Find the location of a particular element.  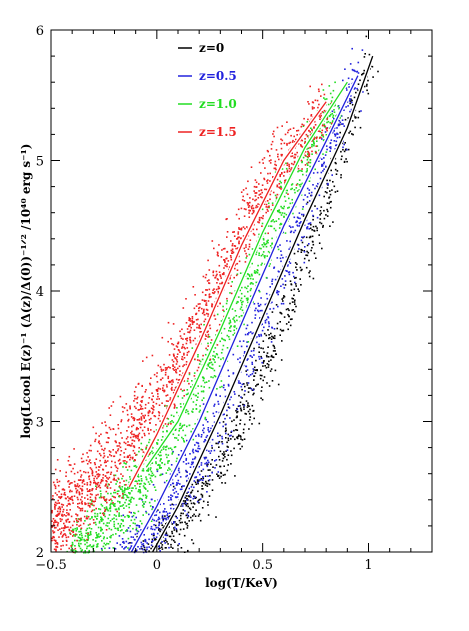

y-tick-label: 6 is located at coordinates (40, 31).